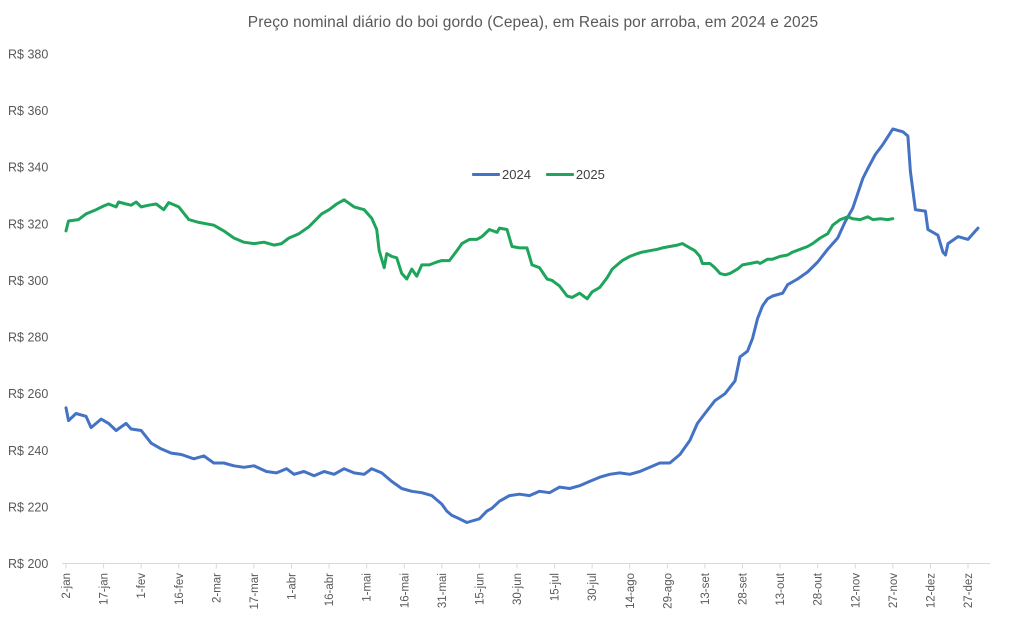 The width and height of the screenshot is (1011, 629). I want to click on y-axis-label: R$ 260, so click(28, 394).